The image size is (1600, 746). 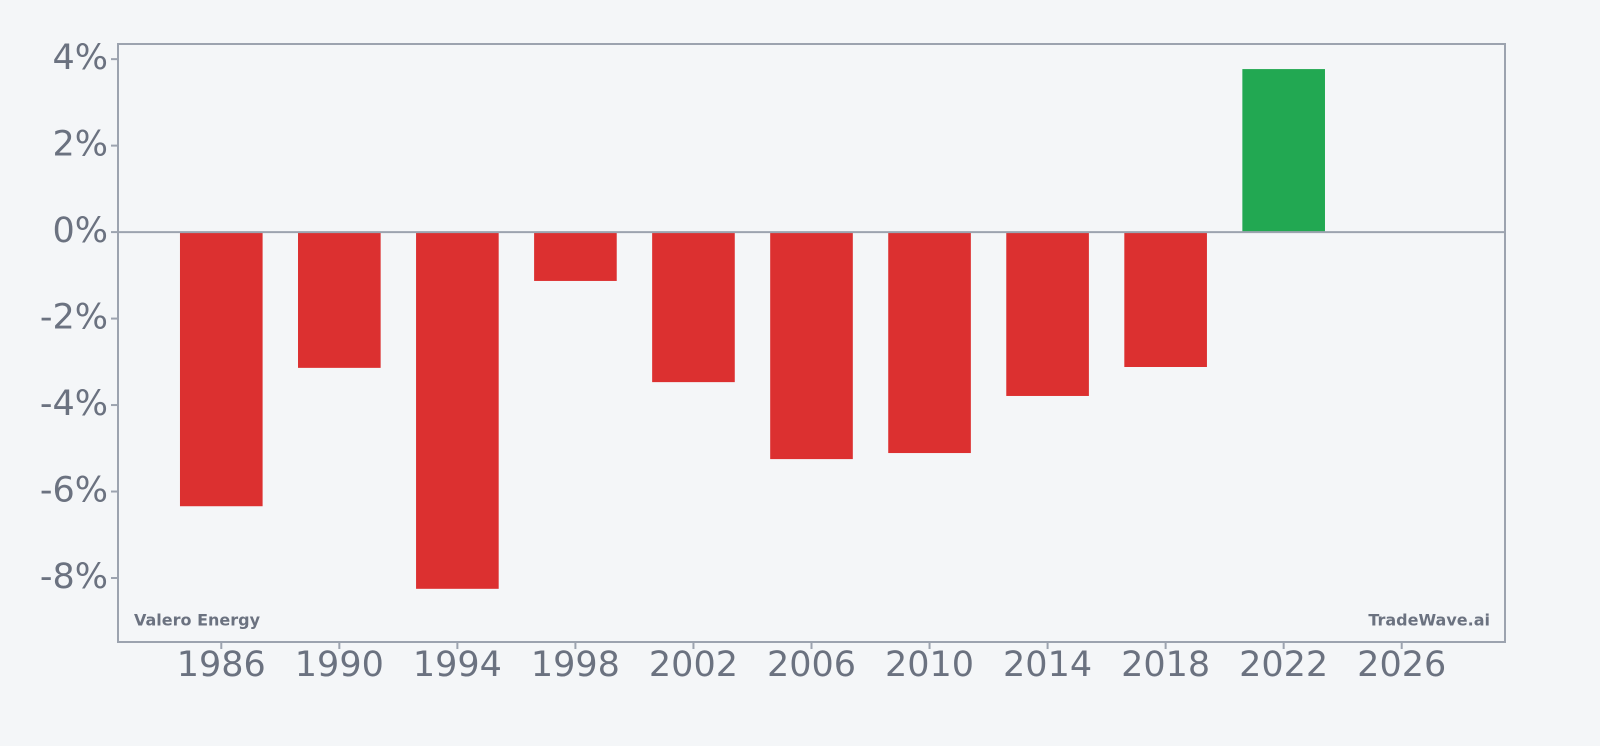 What do you see at coordinates (80, 145) in the screenshot?
I see `y-tick-label: 2%` at bounding box center [80, 145].